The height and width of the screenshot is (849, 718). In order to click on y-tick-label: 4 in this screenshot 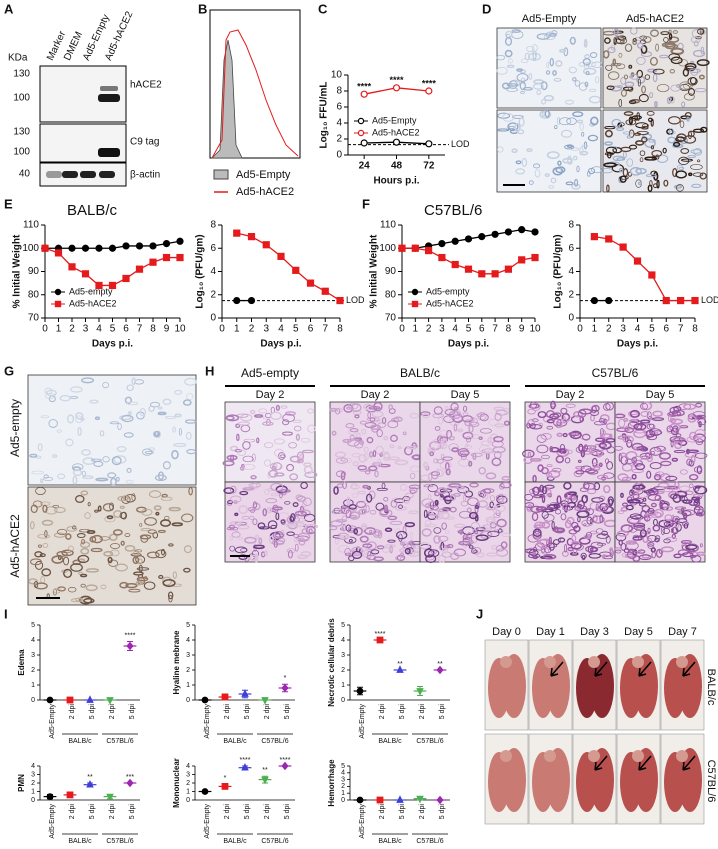, I will do `click(188, 766)`.